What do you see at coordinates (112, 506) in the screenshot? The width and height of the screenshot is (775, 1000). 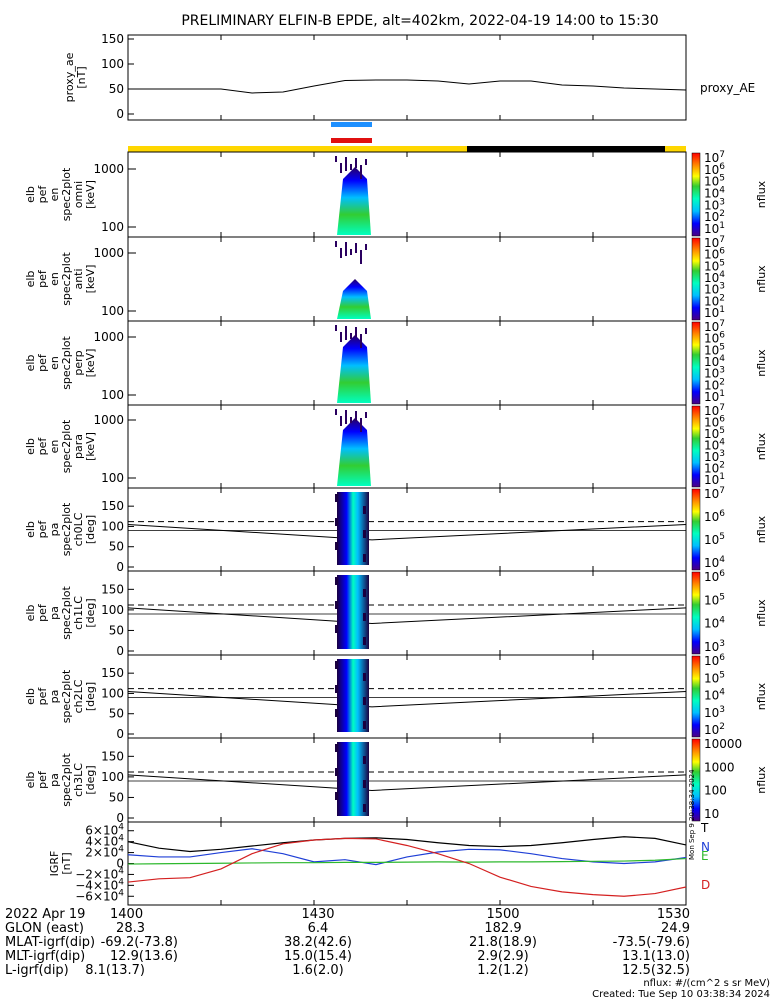 I see `pa-ch0LC-ytick-label-150: 150` at bounding box center [112, 506].